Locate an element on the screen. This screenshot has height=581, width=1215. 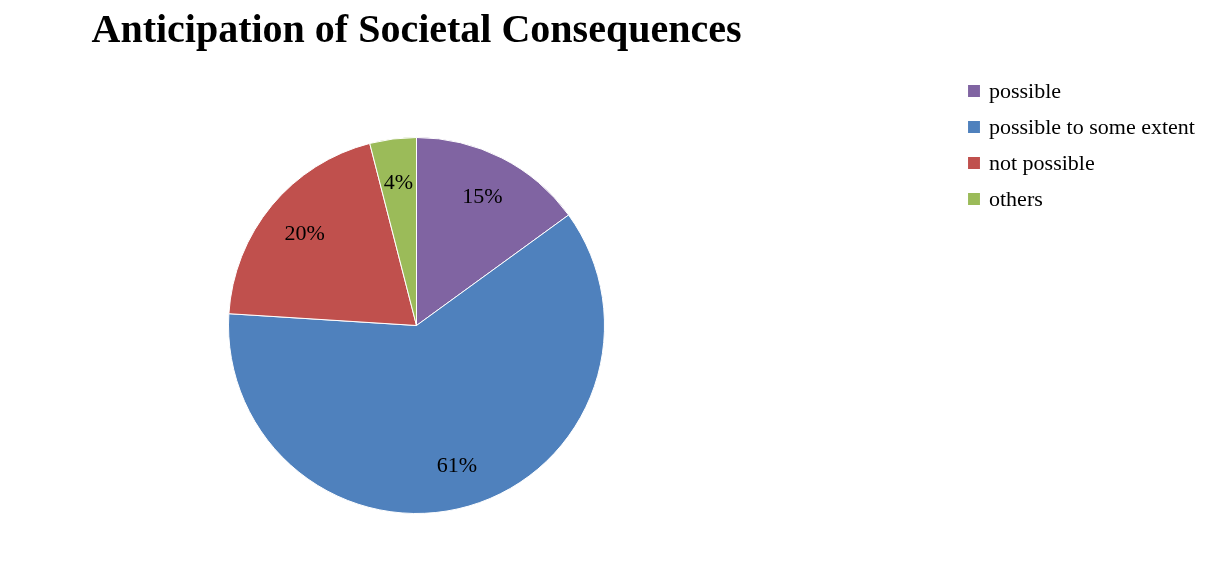
chart-title: Anticipation of Societal Consequences is located at coordinates (416, 28).